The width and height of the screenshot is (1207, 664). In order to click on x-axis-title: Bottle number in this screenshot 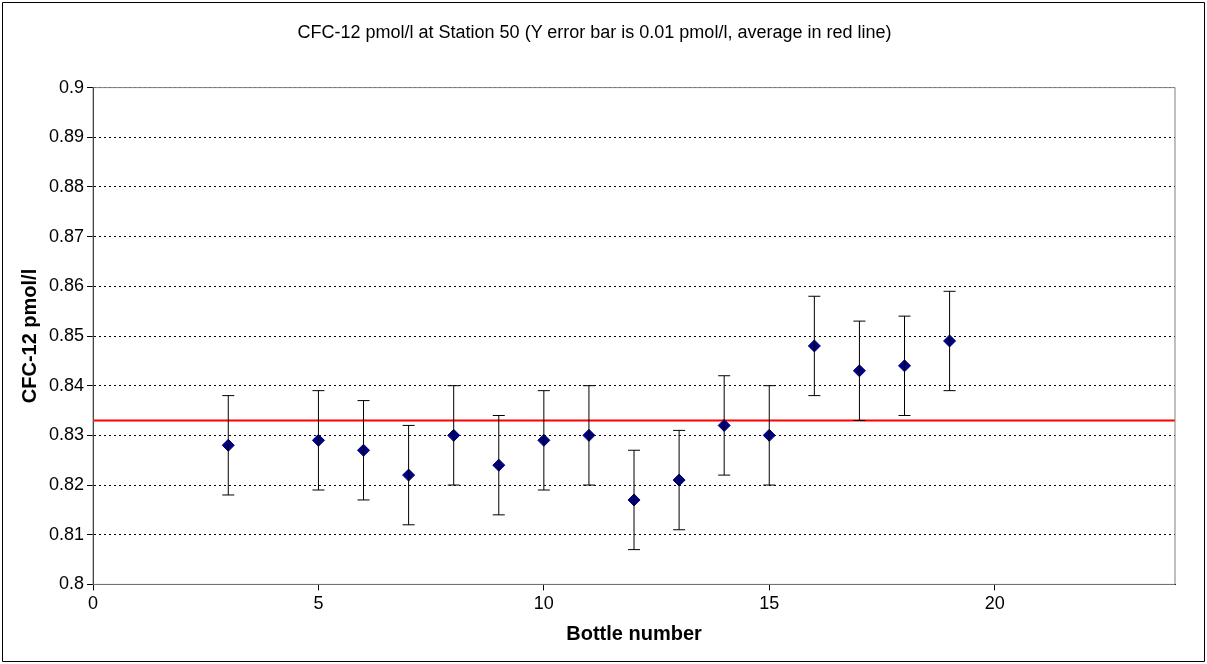, I will do `click(634, 632)`.